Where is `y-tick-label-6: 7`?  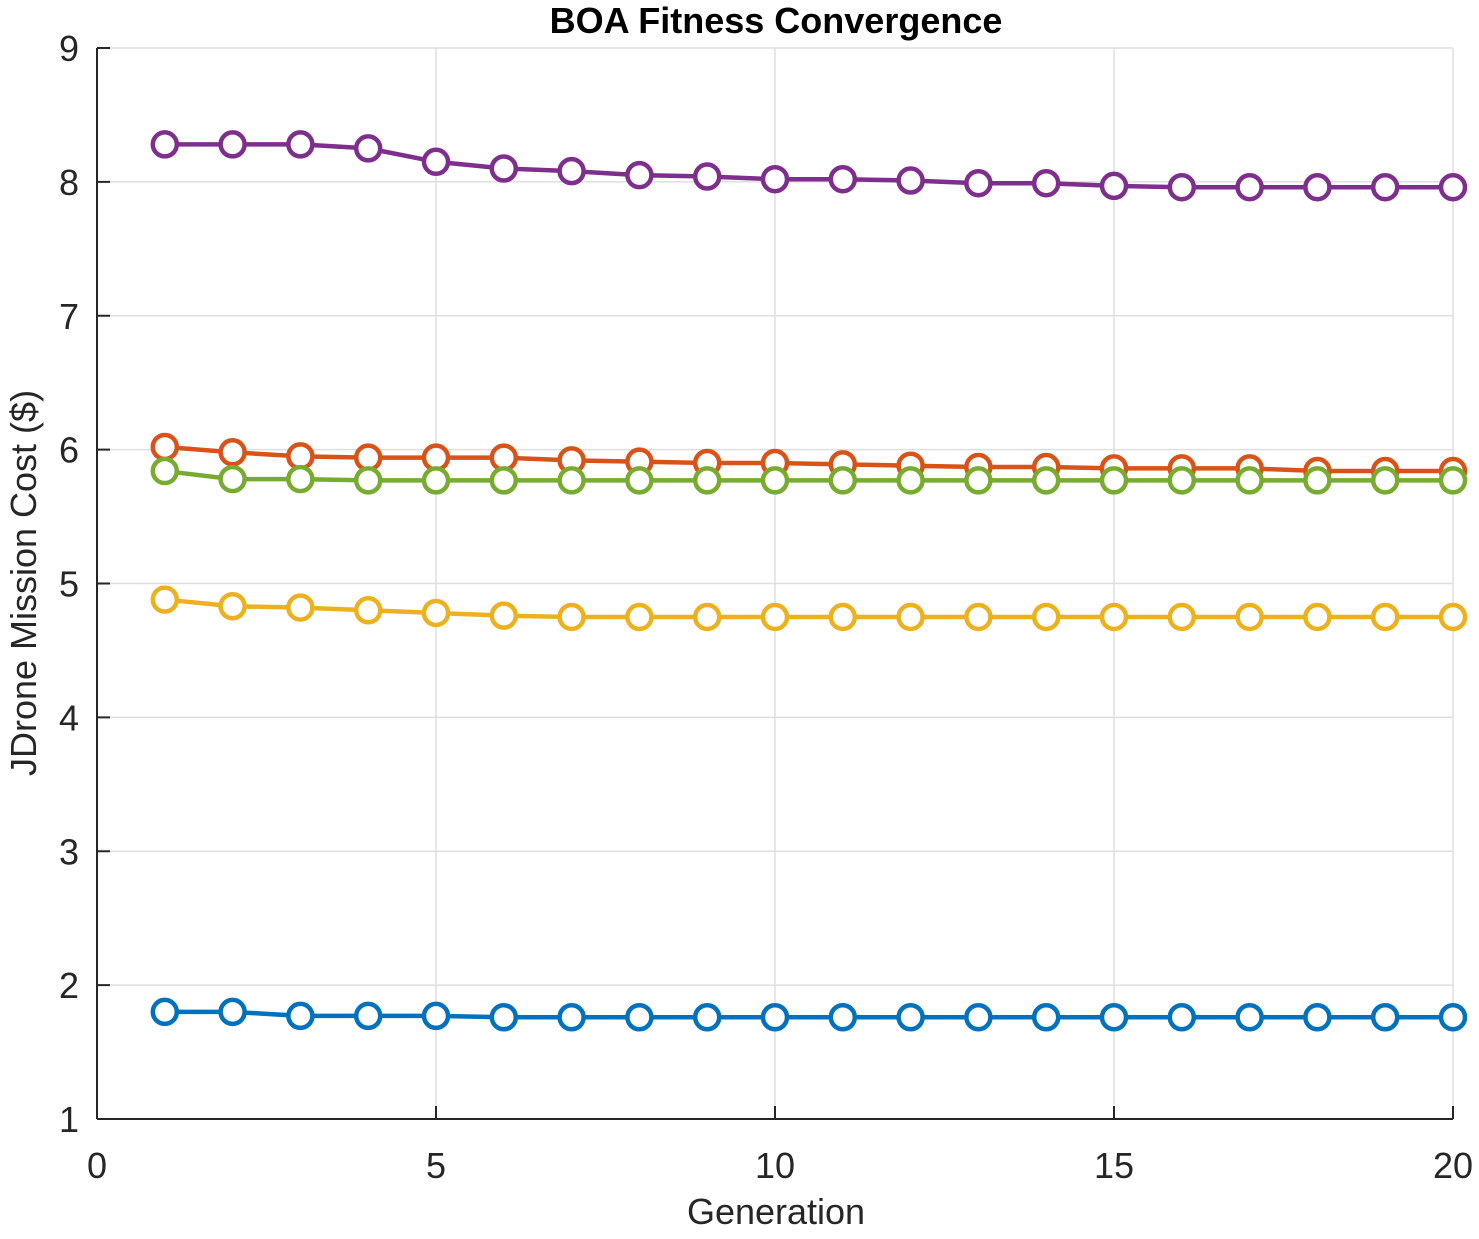 y-tick-label-6: 7 is located at coordinates (69, 316).